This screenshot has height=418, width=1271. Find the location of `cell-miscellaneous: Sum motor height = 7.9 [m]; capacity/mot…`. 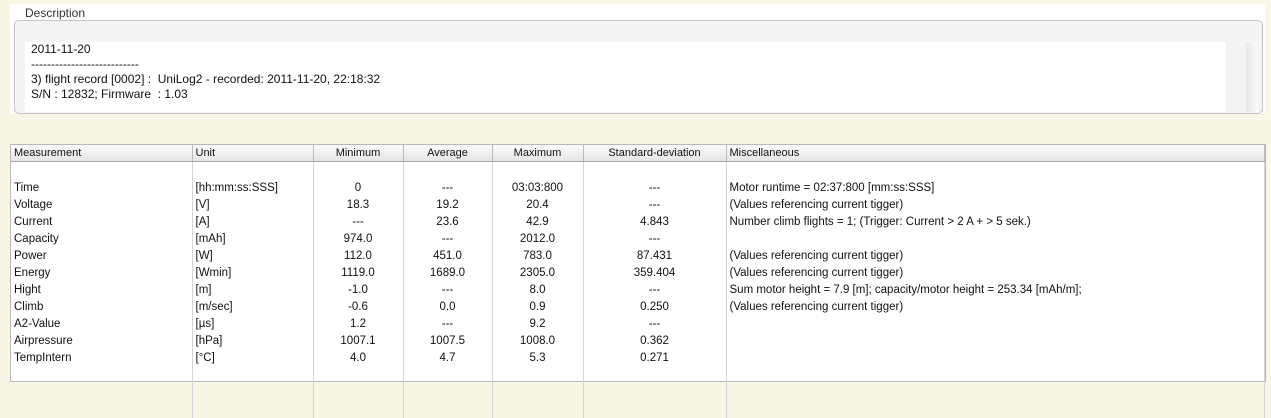

cell-miscellaneous: Sum motor height = 7.9 [m]; capacity/mot… is located at coordinates (995, 289).